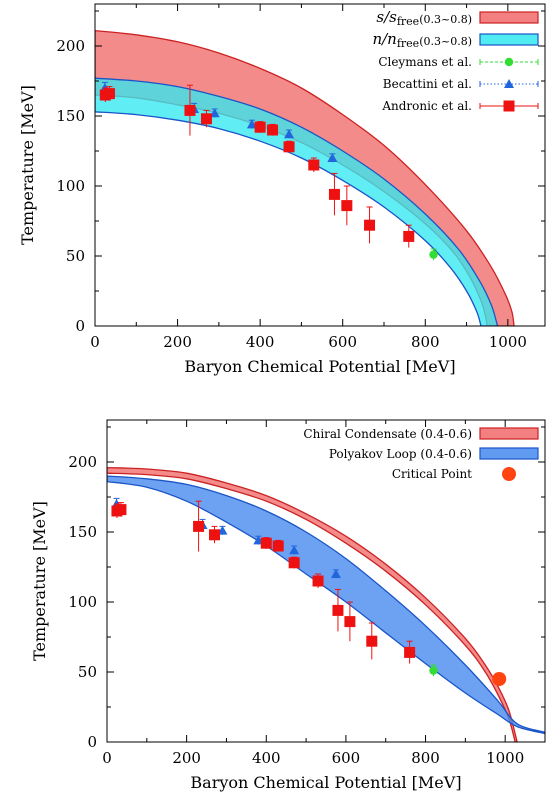  I want to click on data-point-big-circle, so click(499, 679).